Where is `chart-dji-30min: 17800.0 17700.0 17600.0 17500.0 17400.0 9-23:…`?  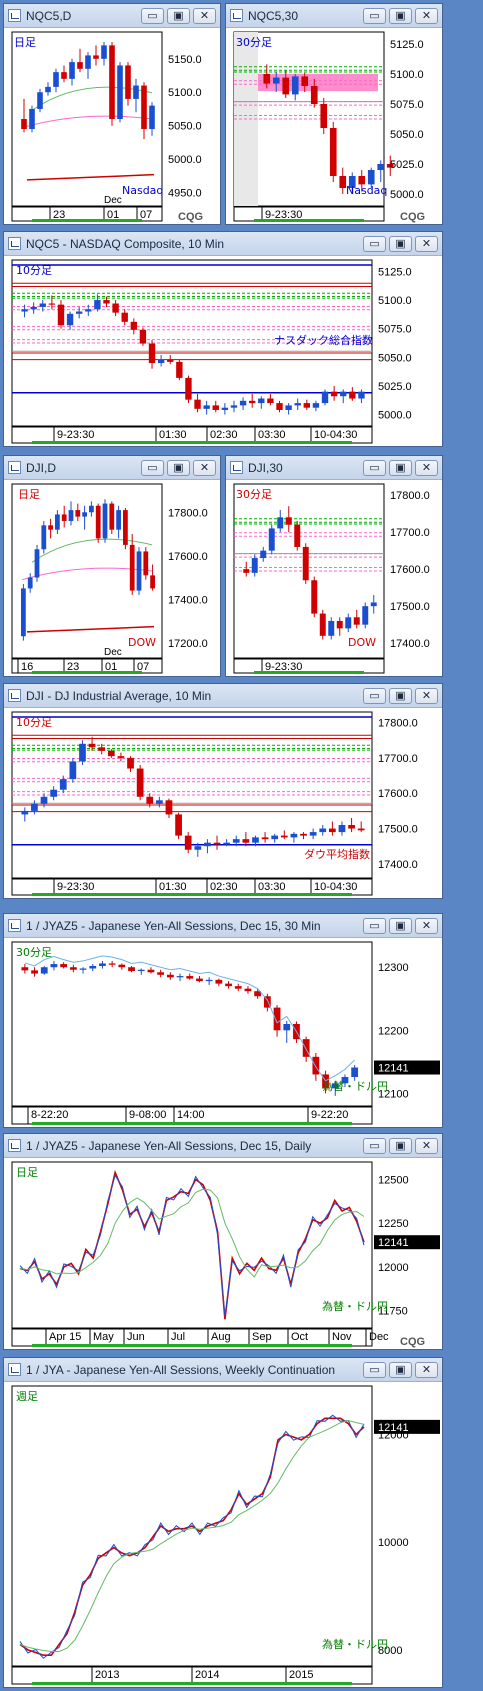
chart-dji-30min: 17800.0 17700.0 17600.0 17500.0 17400.0 9-23:… is located at coordinates (334, 578).